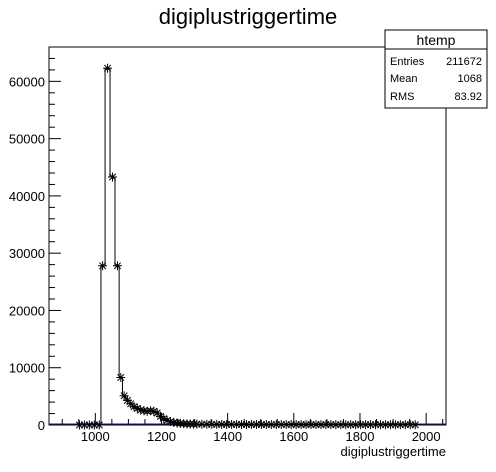 Image resolution: width=496 pixels, height=472 pixels. What do you see at coordinates (27, 139) in the screenshot?
I see `y-tick-label: 50000` at bounding box center [27, 139].